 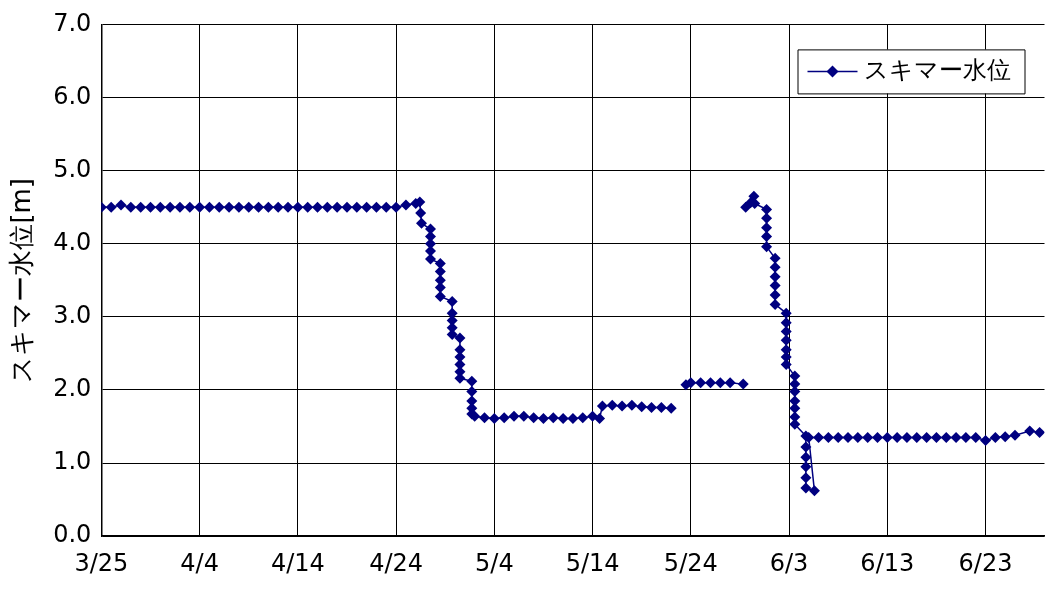 What do you see at coordinates (72, 168) in the screenshot?
I see `y-tick-label: 5.0` at bounding box center [72, 168].